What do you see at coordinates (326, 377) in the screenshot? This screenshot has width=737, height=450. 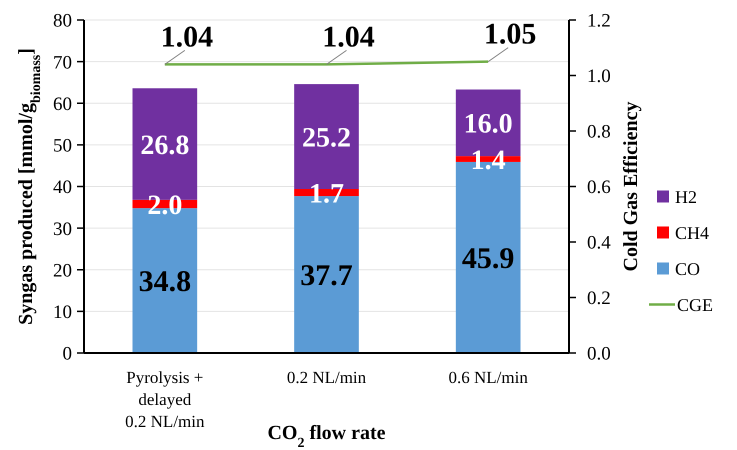 I see `x-tick-label: 0.2 NL/min` at bounding box center [326, 377].